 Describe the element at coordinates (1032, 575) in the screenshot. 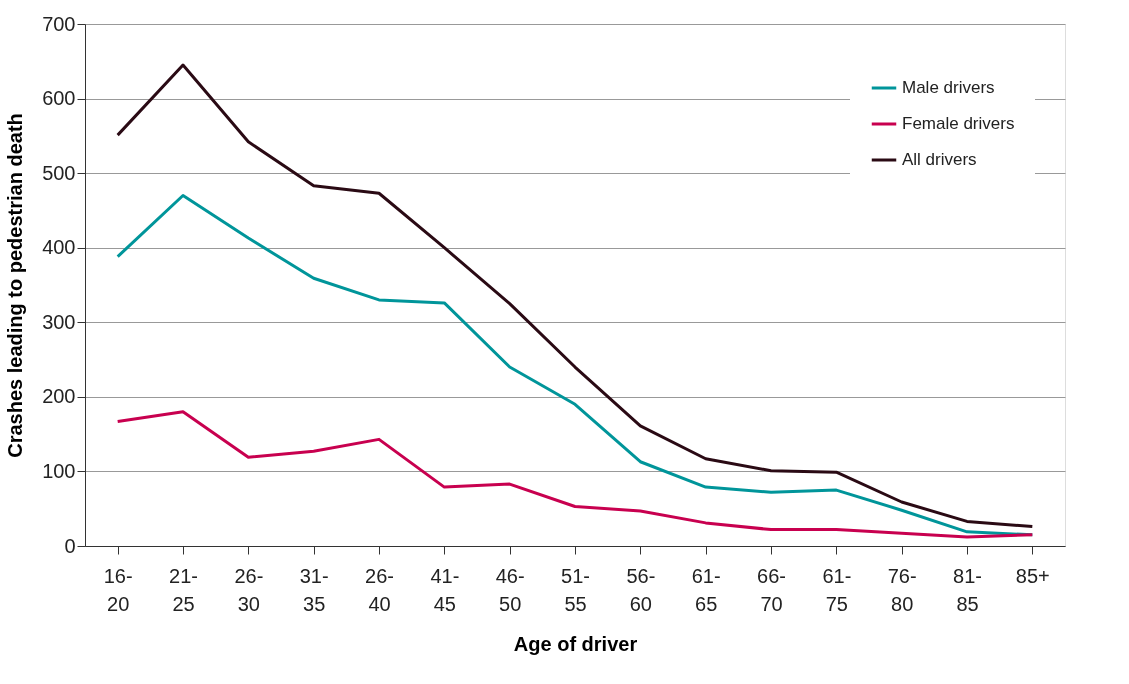

I see `x-tick-label: 85+` at that location.